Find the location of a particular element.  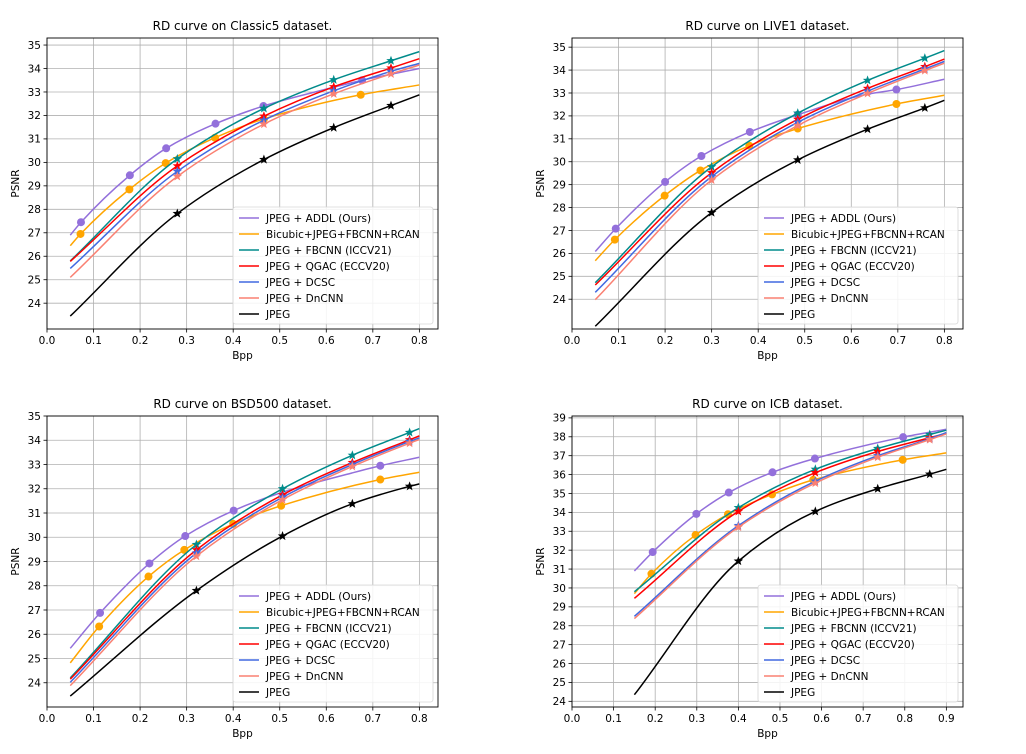

y-tick-label: 33 is located at coordinates (34, 465).